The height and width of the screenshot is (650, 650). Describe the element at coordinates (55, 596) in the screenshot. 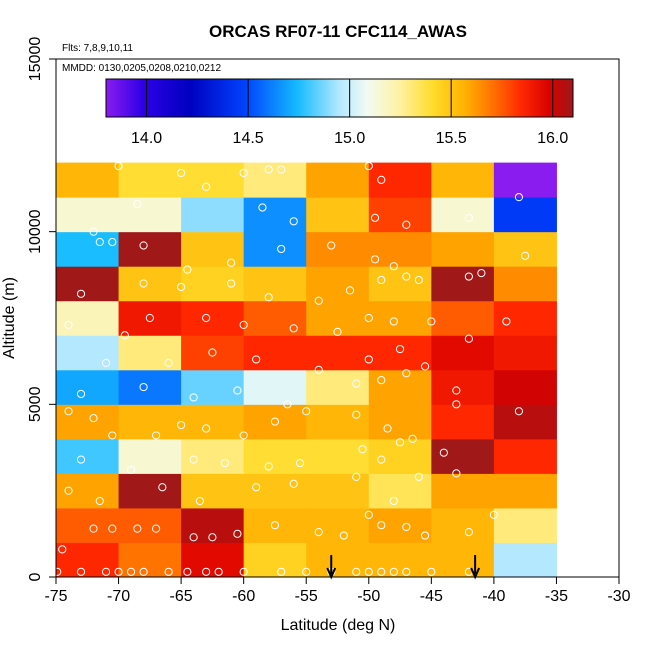

I see `x-tick-label: -75` at that location.